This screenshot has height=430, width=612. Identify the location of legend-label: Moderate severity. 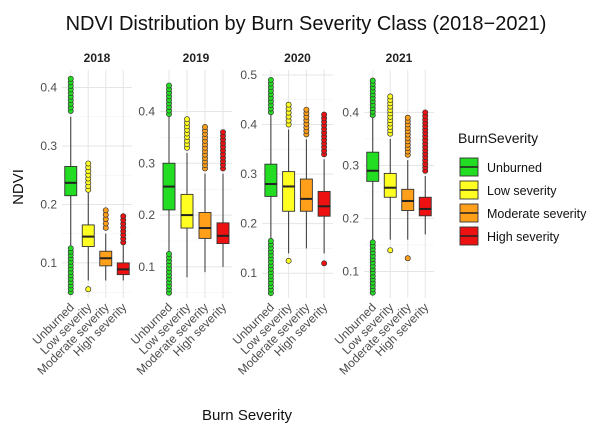
(537, 214).